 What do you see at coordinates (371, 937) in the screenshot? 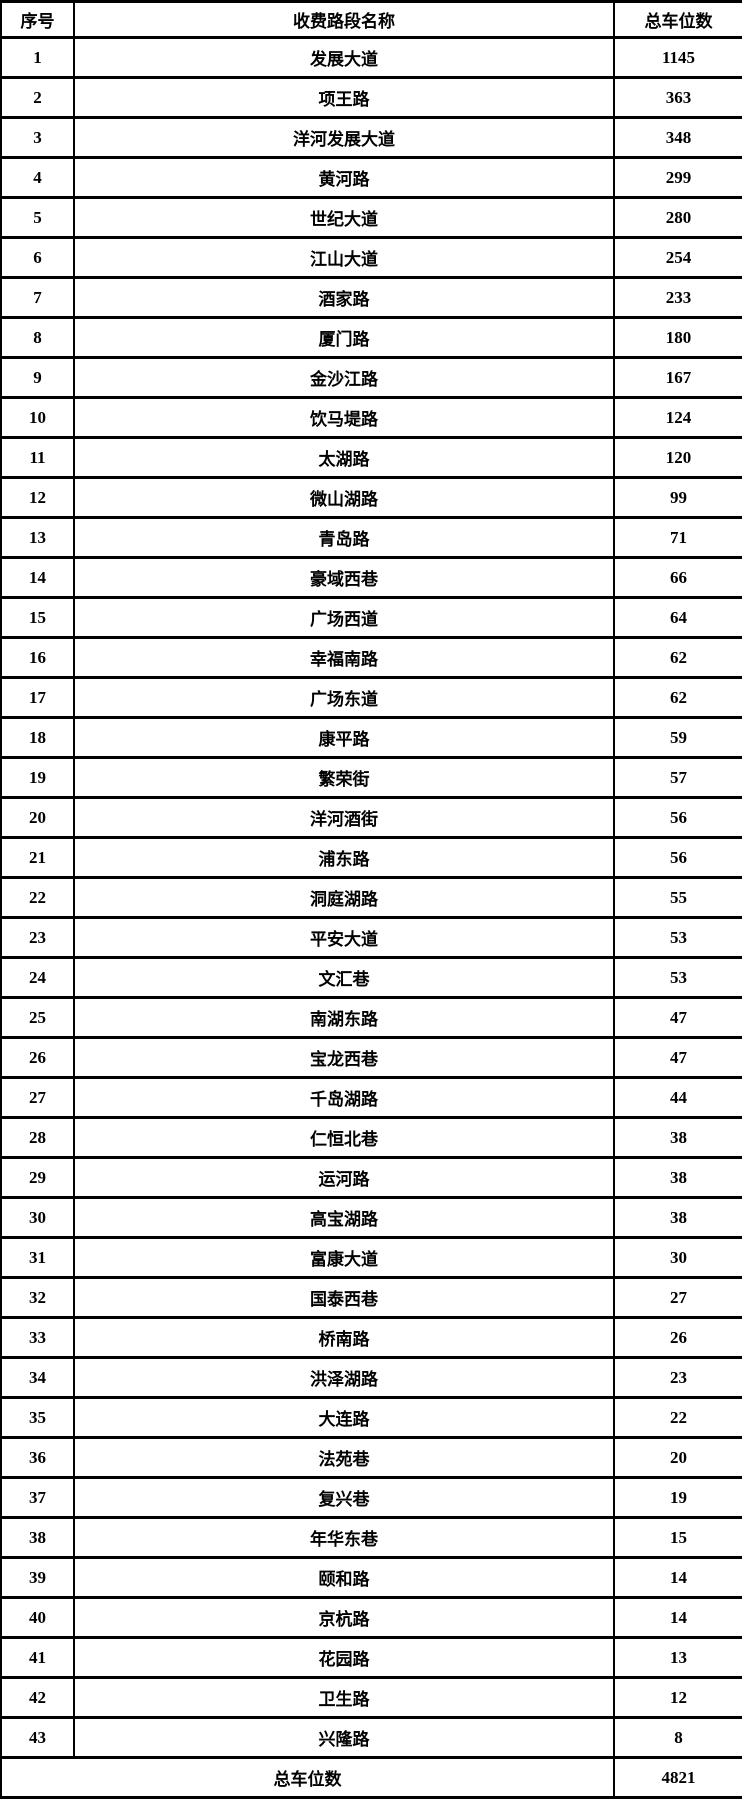
I see `table-row: 23 平安大道 53` at bounding box center [371, 937].